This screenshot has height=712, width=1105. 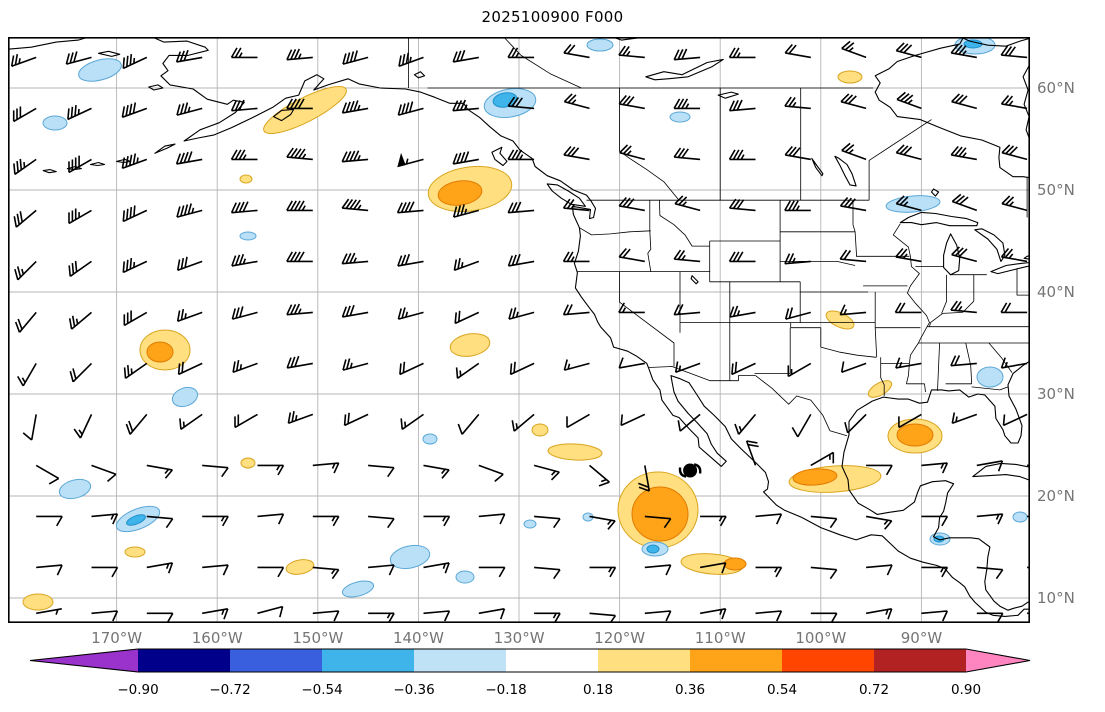 What do you see at coordinates (1056, 88) in the screenshot?
I see `lat-tick-label: 60°N` at bounding box center [1056, 88].